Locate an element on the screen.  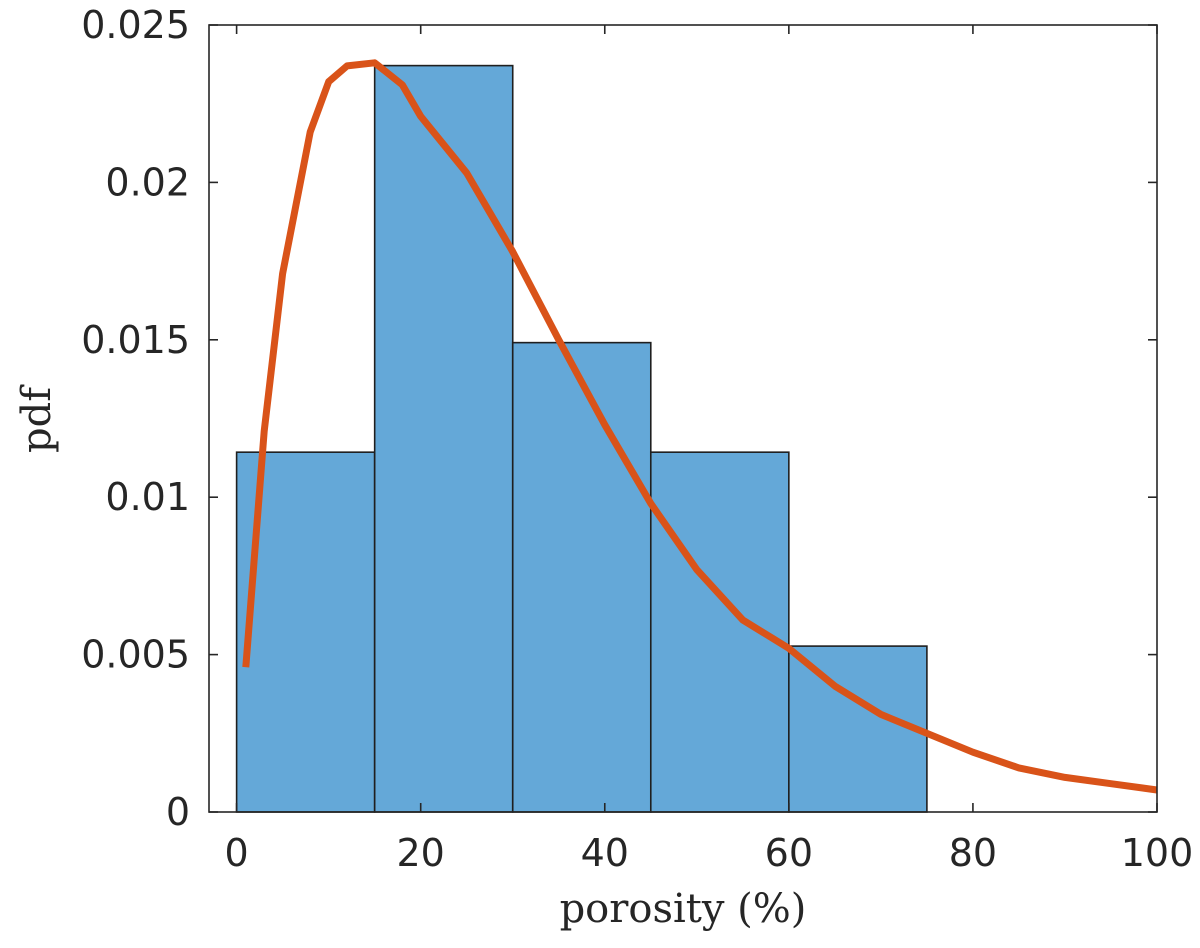
x-tick-label: 20 is located at coordinates (421, 853).